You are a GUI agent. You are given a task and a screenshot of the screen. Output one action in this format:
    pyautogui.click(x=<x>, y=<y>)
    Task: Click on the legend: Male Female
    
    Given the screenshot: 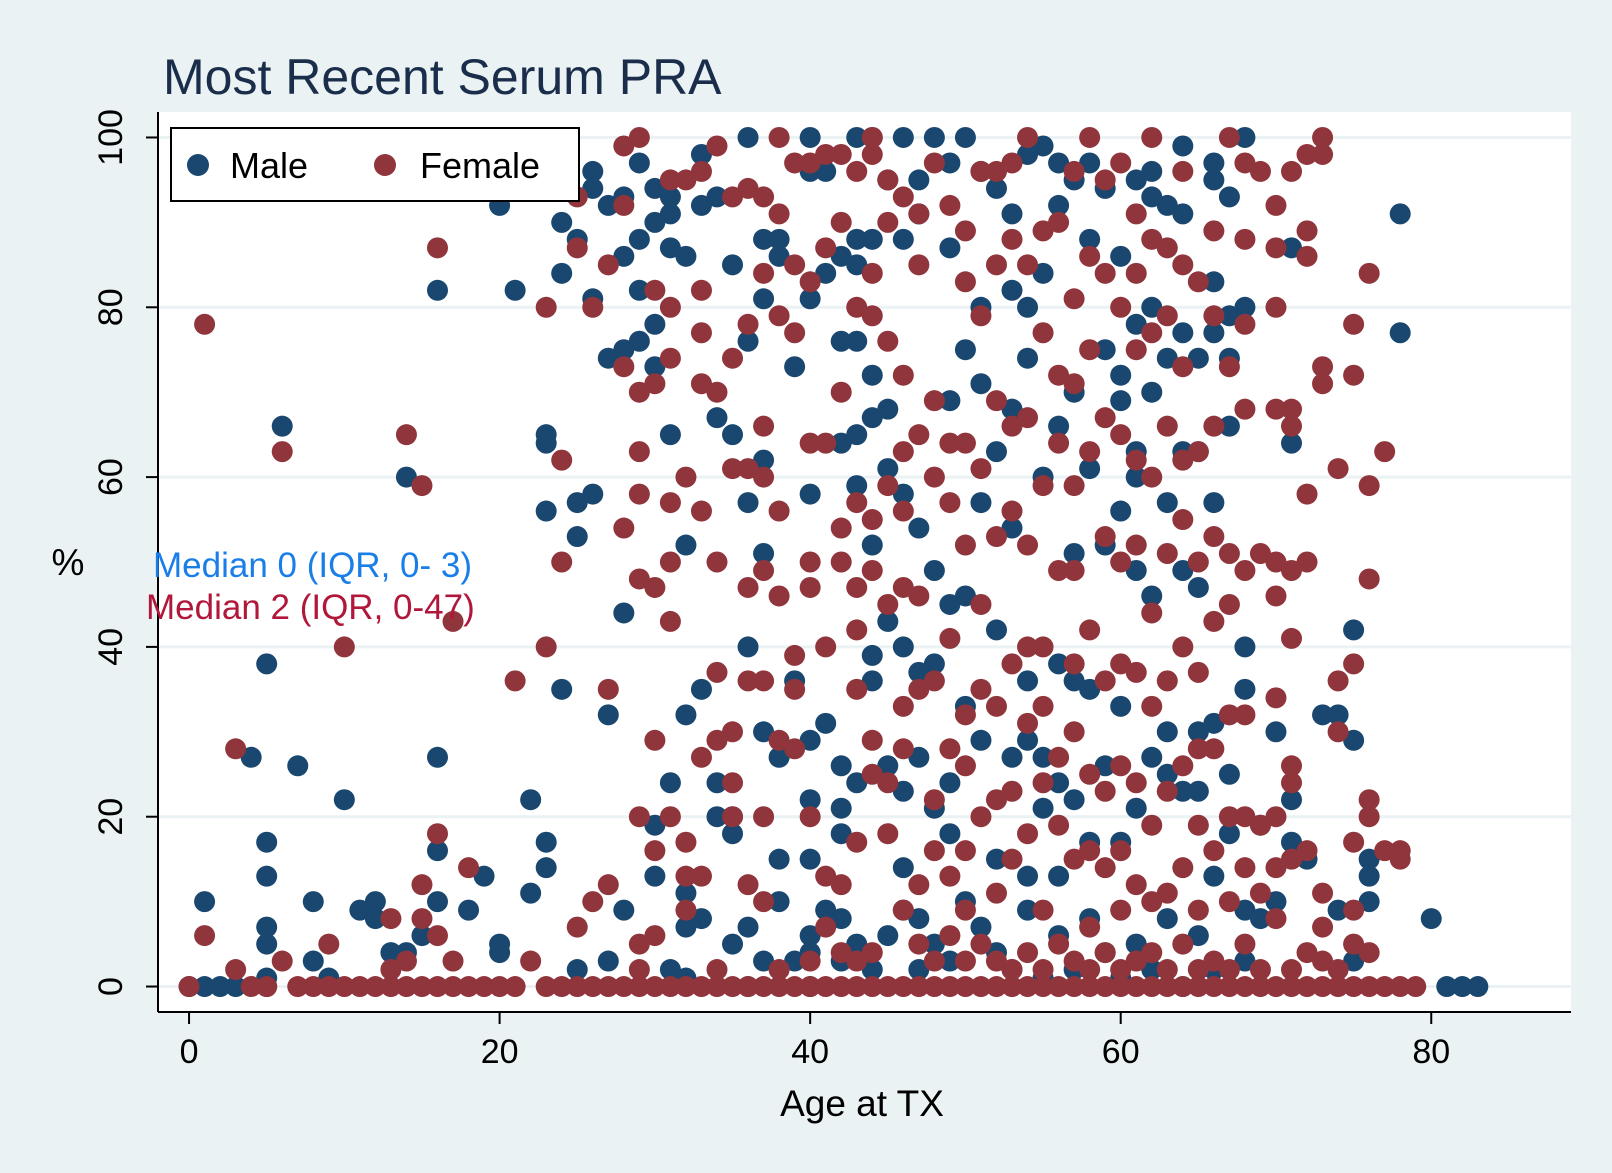 What is the action you would take?
    pyautogui.click(x=375, y=164)
    